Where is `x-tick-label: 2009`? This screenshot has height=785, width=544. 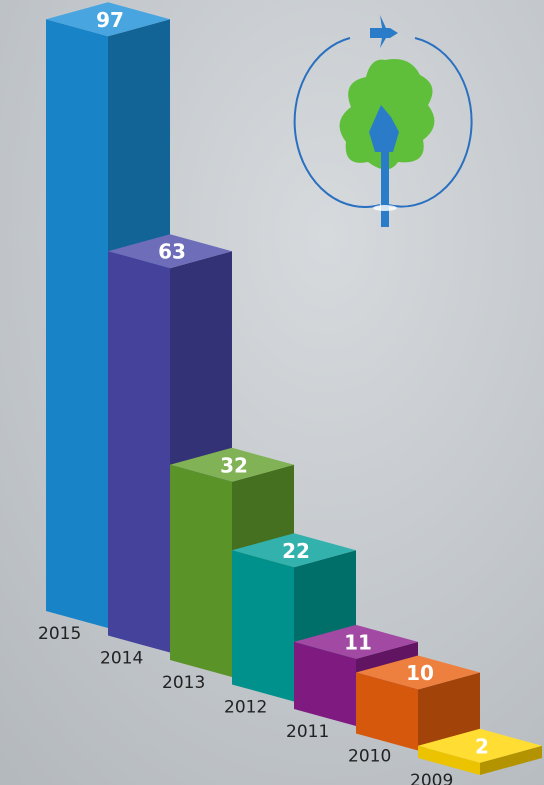 x-tick-label: 2009 is located at coordinates (431, 778).